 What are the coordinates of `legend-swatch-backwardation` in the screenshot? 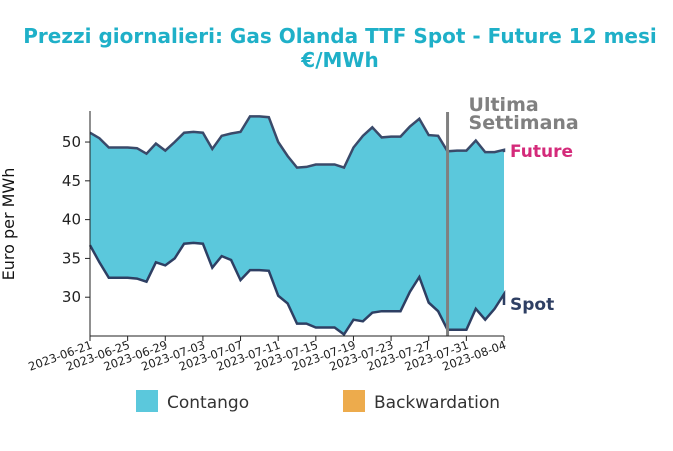 It's located at (354, 401).